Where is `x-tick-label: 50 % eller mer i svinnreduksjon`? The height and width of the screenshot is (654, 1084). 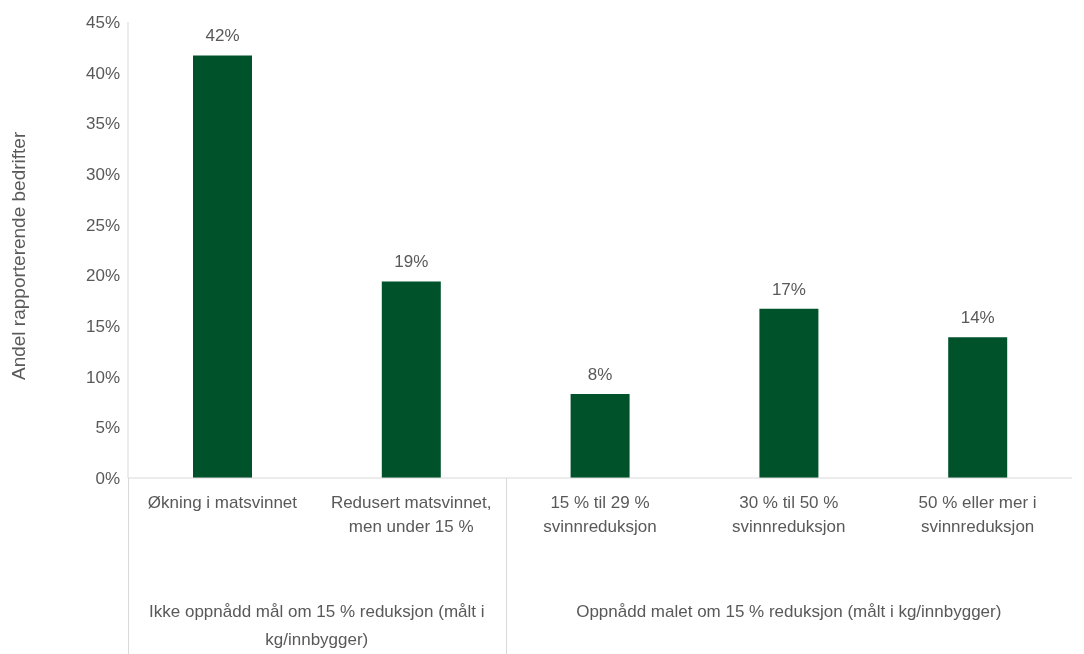 x-tick-label: 50 % eller mer i svinnreduksjon is located at coordinates (977, 514).